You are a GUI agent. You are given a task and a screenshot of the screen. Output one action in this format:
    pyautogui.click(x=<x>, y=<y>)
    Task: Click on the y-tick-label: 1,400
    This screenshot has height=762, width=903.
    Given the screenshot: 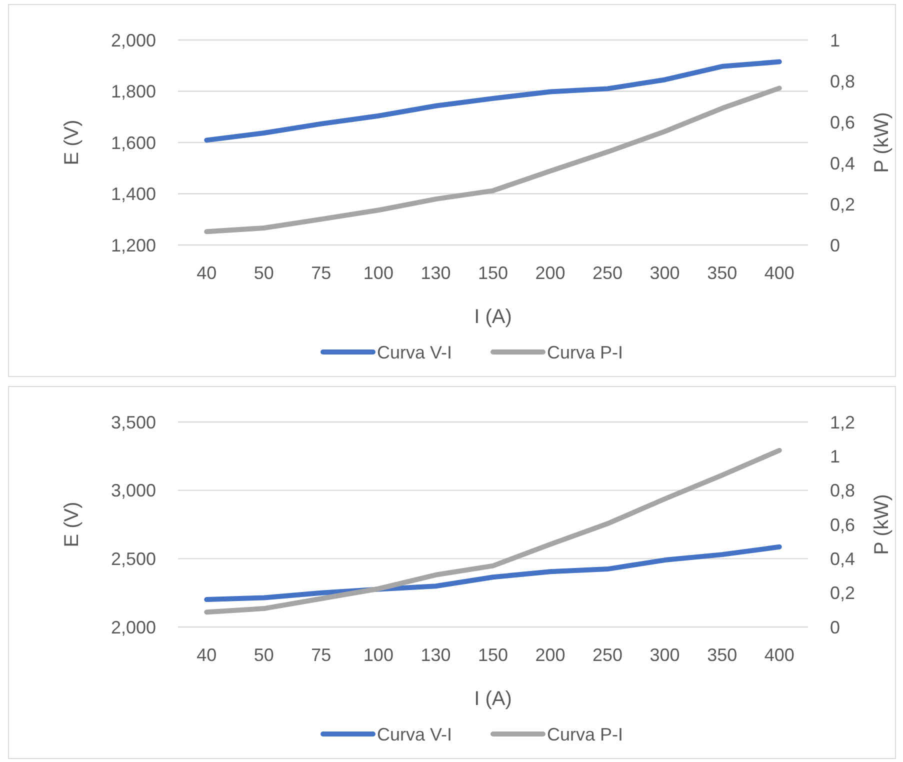 What is the action you would take?
    pyautogui.click(x=133, y=194)
    